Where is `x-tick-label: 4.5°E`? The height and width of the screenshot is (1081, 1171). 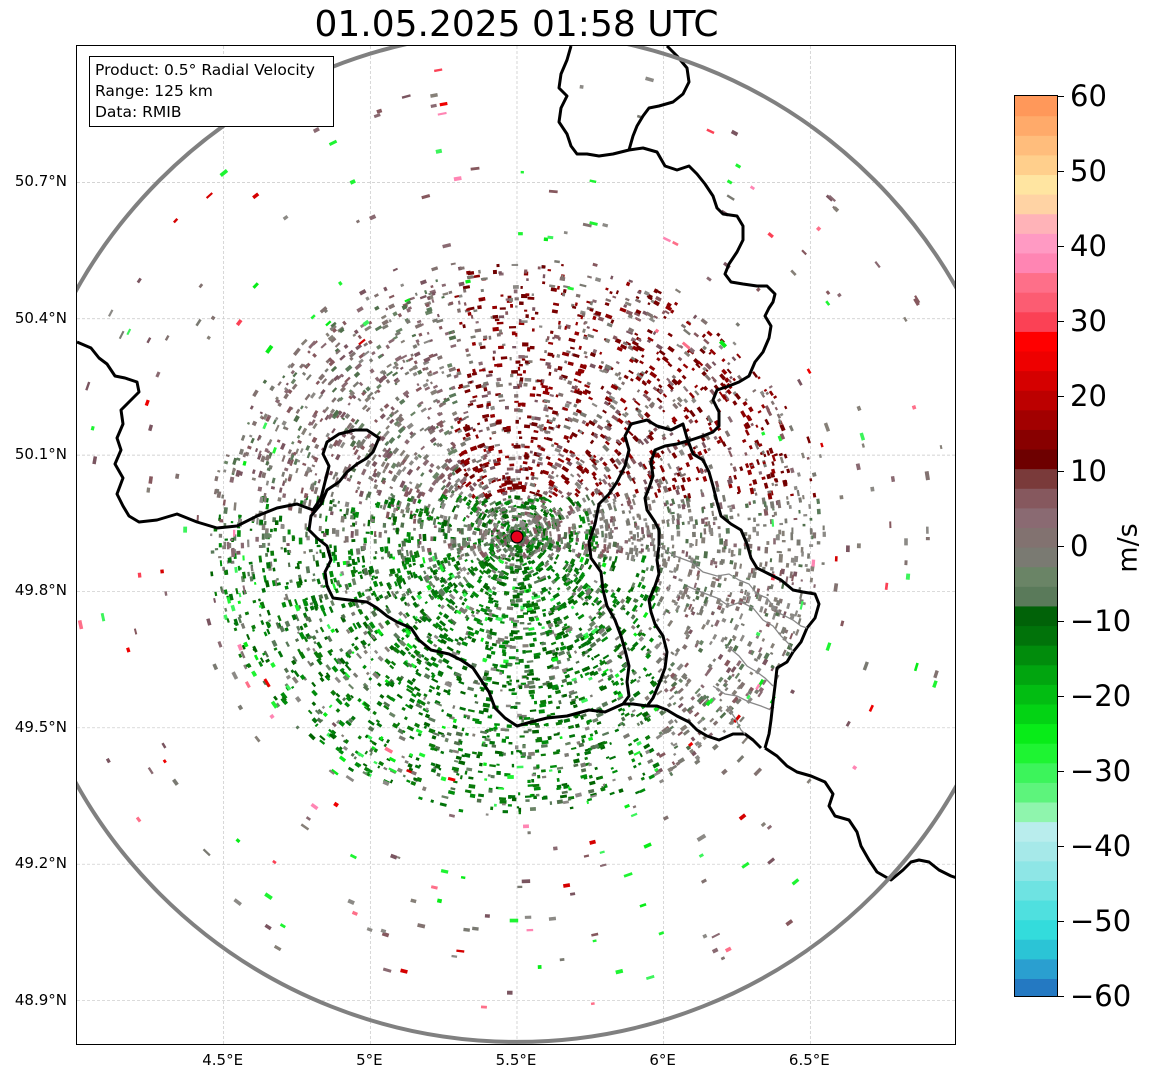 x-tick-label: 4.5°E is located at coordinates (223, 1060).